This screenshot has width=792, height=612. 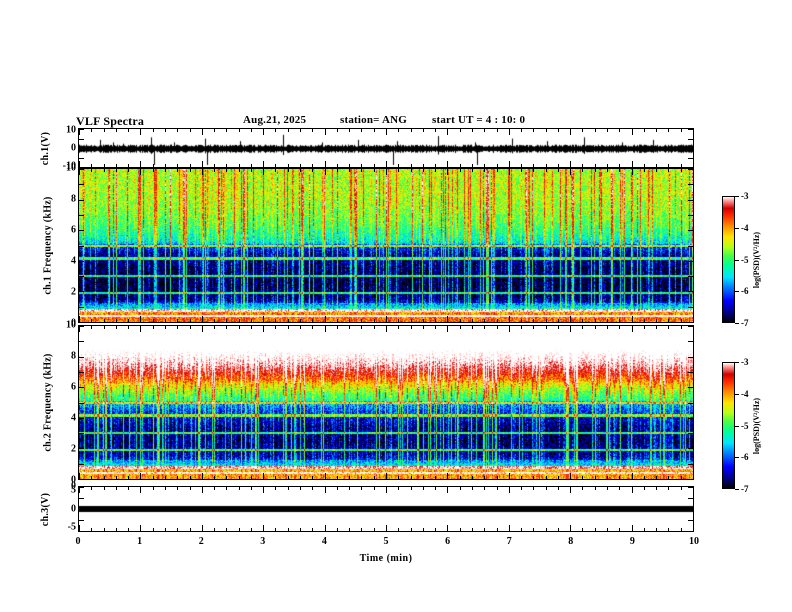 I want to click on x-axis-tick-label: 0, so click(x=78, y=541).